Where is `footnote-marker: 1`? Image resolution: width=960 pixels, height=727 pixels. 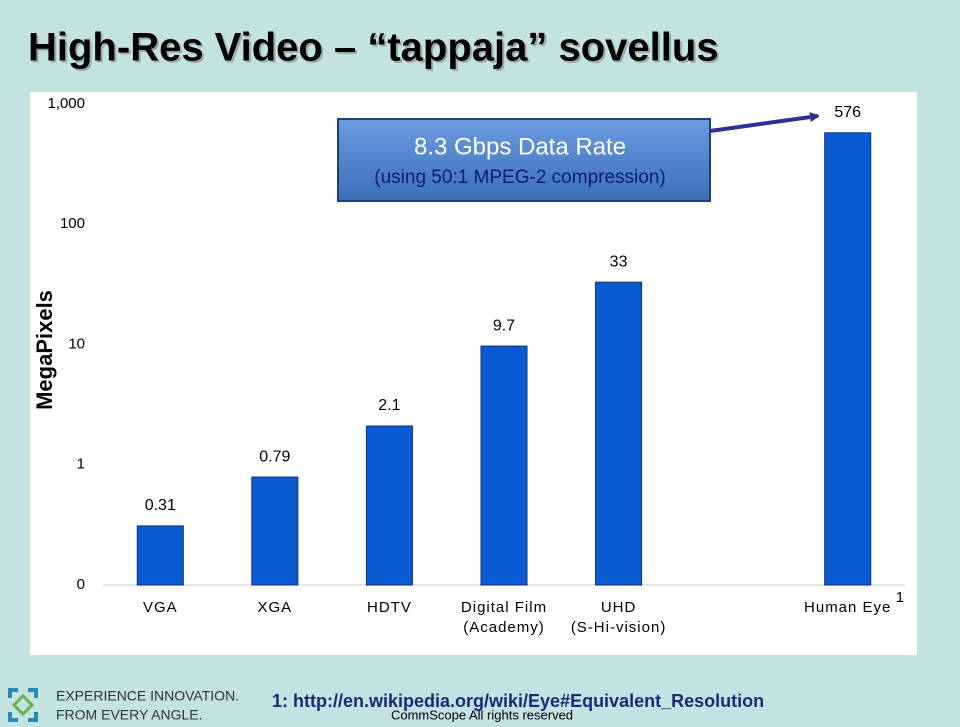
footnote-marker: 1 is located at coordinates (900, 597).